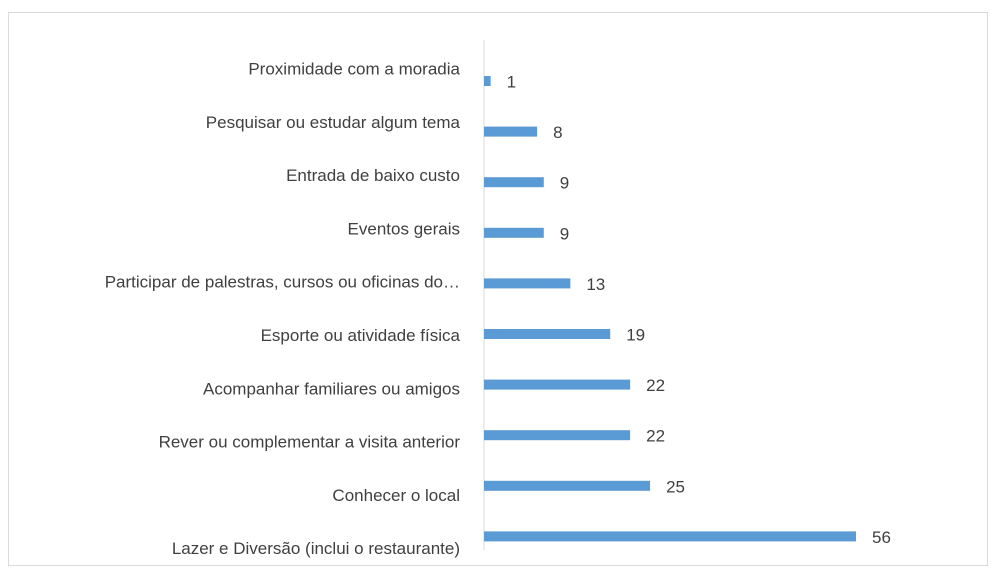 The image size is (996, 570). Describe the element at coordinates (310, 442) in the screenshot. I see `category-label: Rever ou complementar a visita anterior` at that location.